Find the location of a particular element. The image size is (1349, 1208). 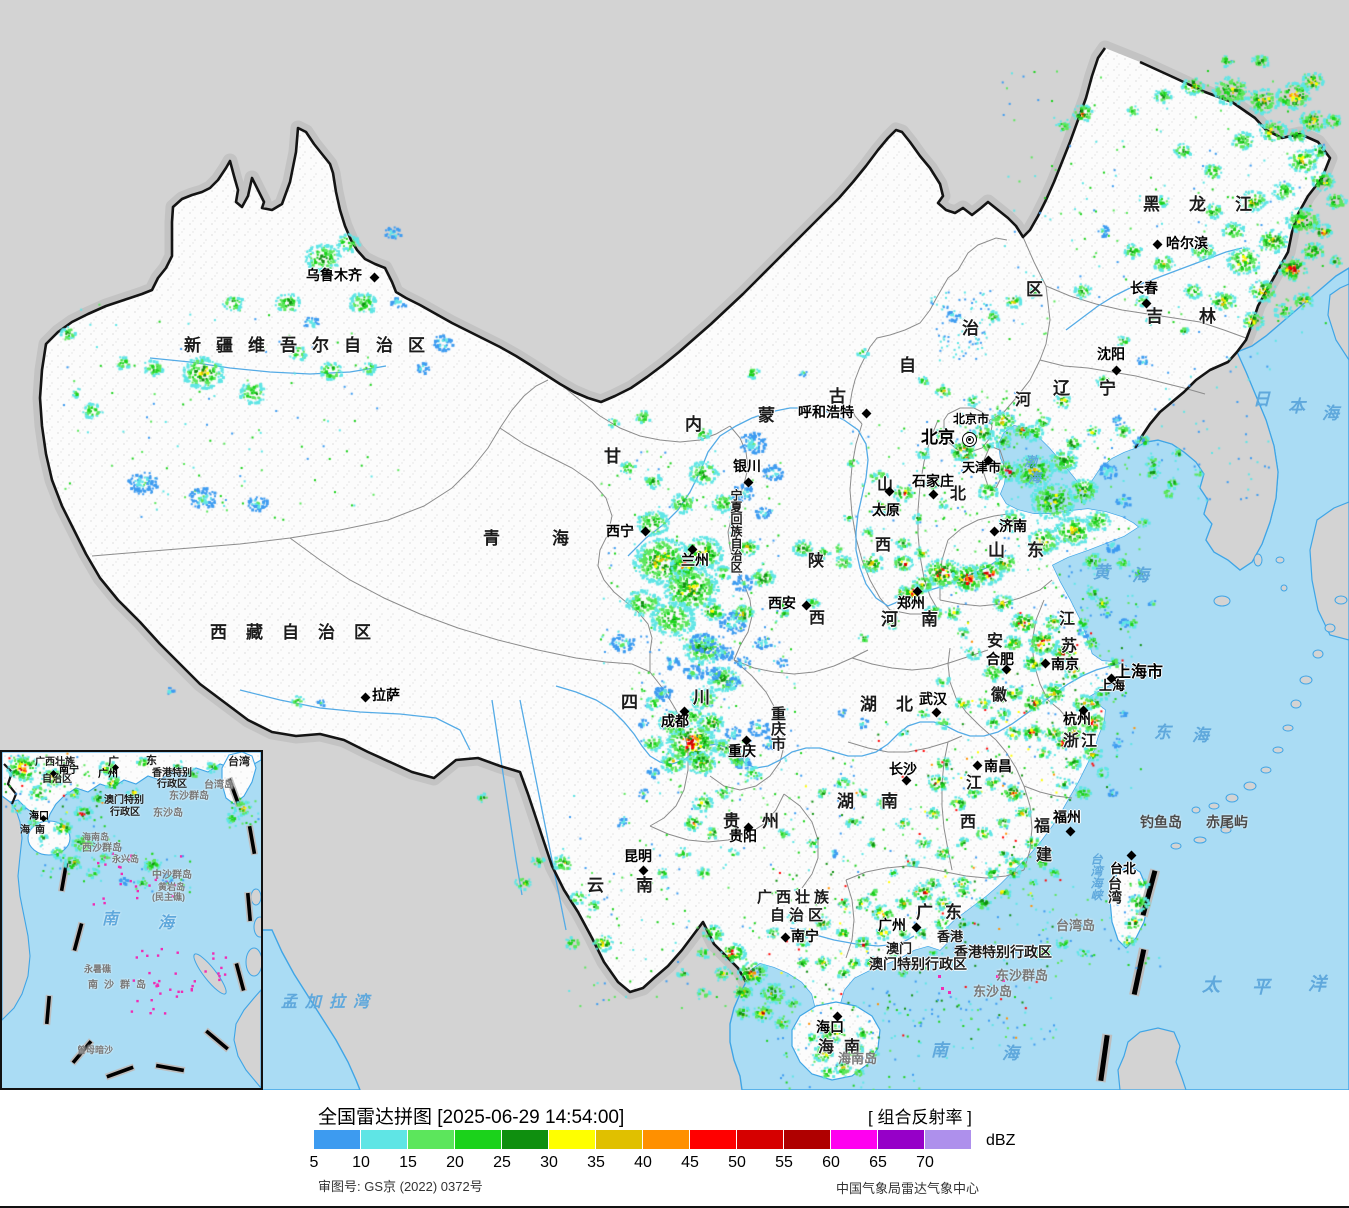

city-label: 南京 is located at coordinates (1065, 664).